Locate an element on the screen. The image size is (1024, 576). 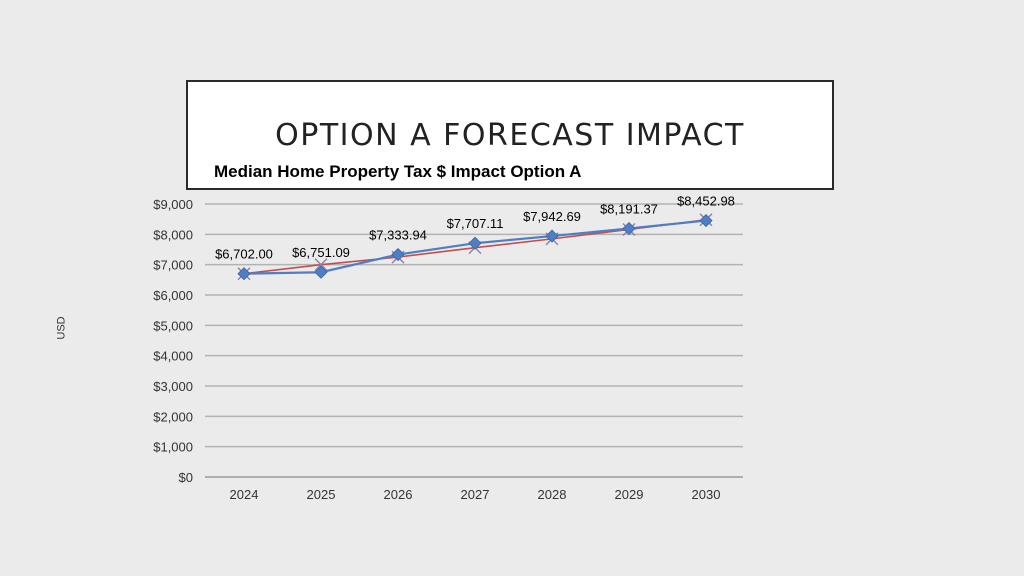
y-tick-label: $2,000 is located at coordinates (173, 416).